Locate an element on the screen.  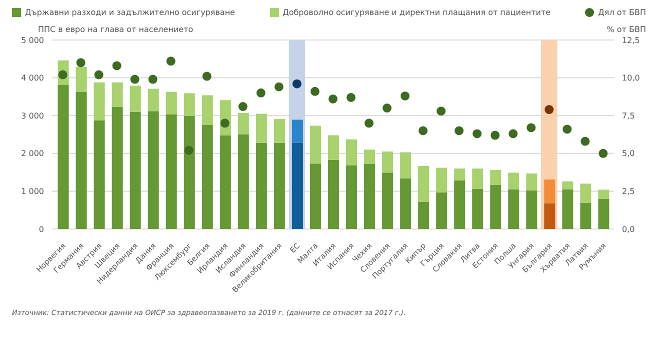
y2-tick-label: 5,0 is located at coordinates (628, 153).